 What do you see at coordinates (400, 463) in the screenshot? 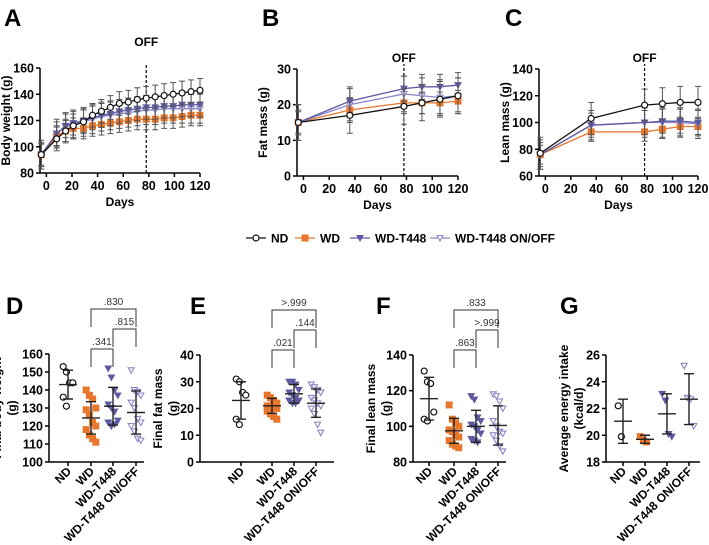
I see `y-tick-label: 80` at bounding box center [400, 463].